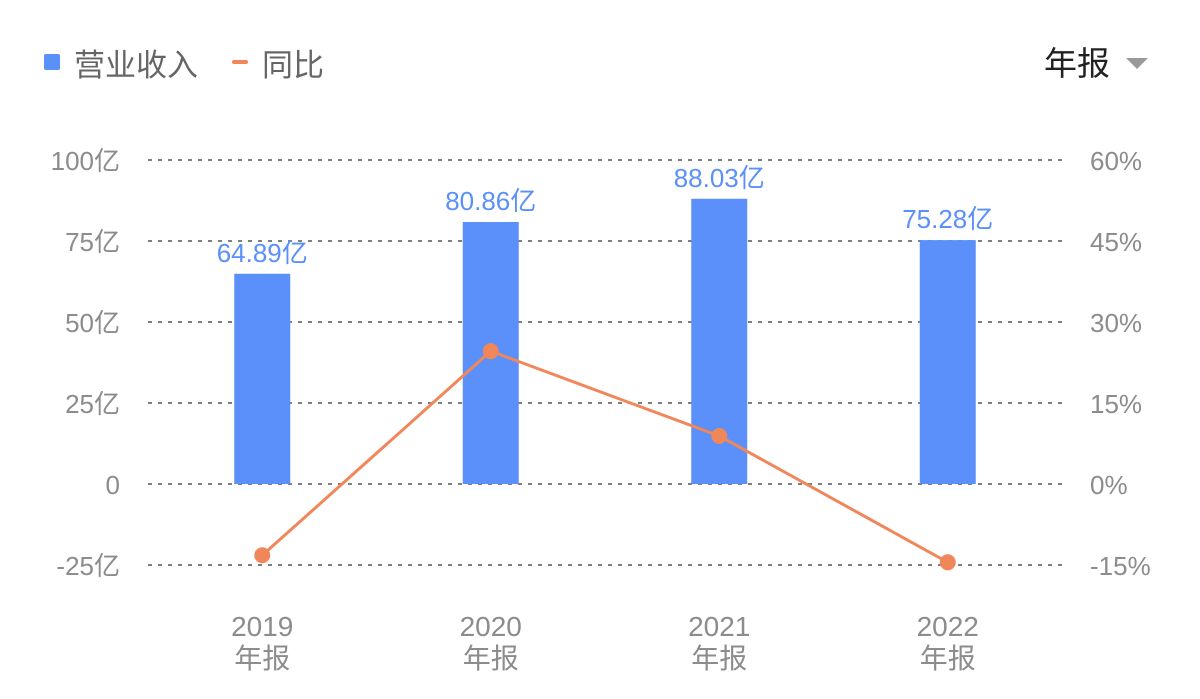 The width and height of the screenshot is (1200, 699). Describe the element at coordinates (1077, 63) in the screenshot. I see `period-select-label: 年报` at that location.